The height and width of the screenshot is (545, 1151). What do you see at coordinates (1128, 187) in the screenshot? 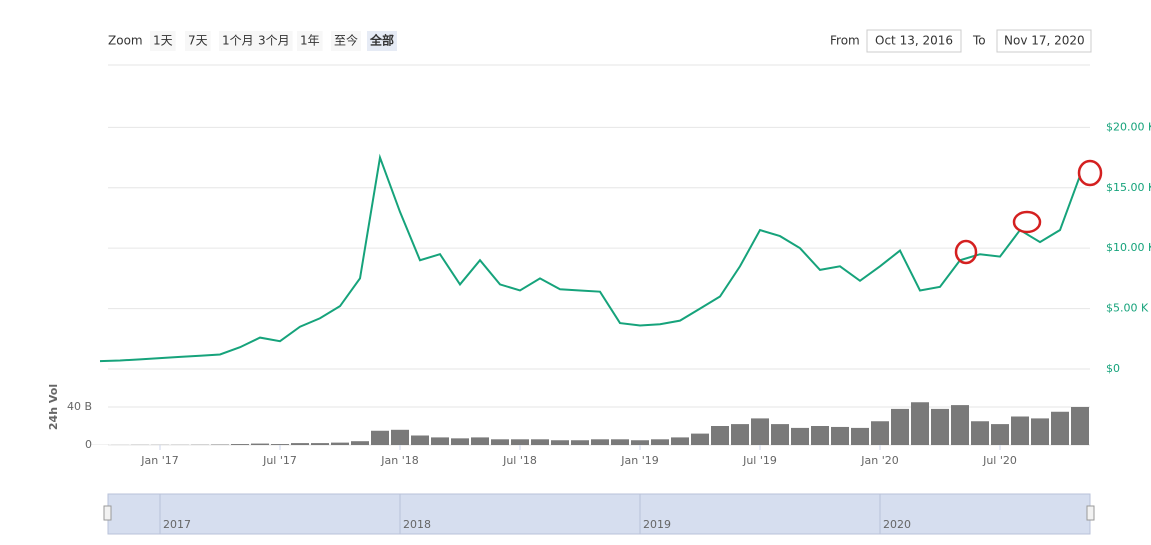
I see `y-tick-label: $15.00 K` at bounding box center [1128, 187].